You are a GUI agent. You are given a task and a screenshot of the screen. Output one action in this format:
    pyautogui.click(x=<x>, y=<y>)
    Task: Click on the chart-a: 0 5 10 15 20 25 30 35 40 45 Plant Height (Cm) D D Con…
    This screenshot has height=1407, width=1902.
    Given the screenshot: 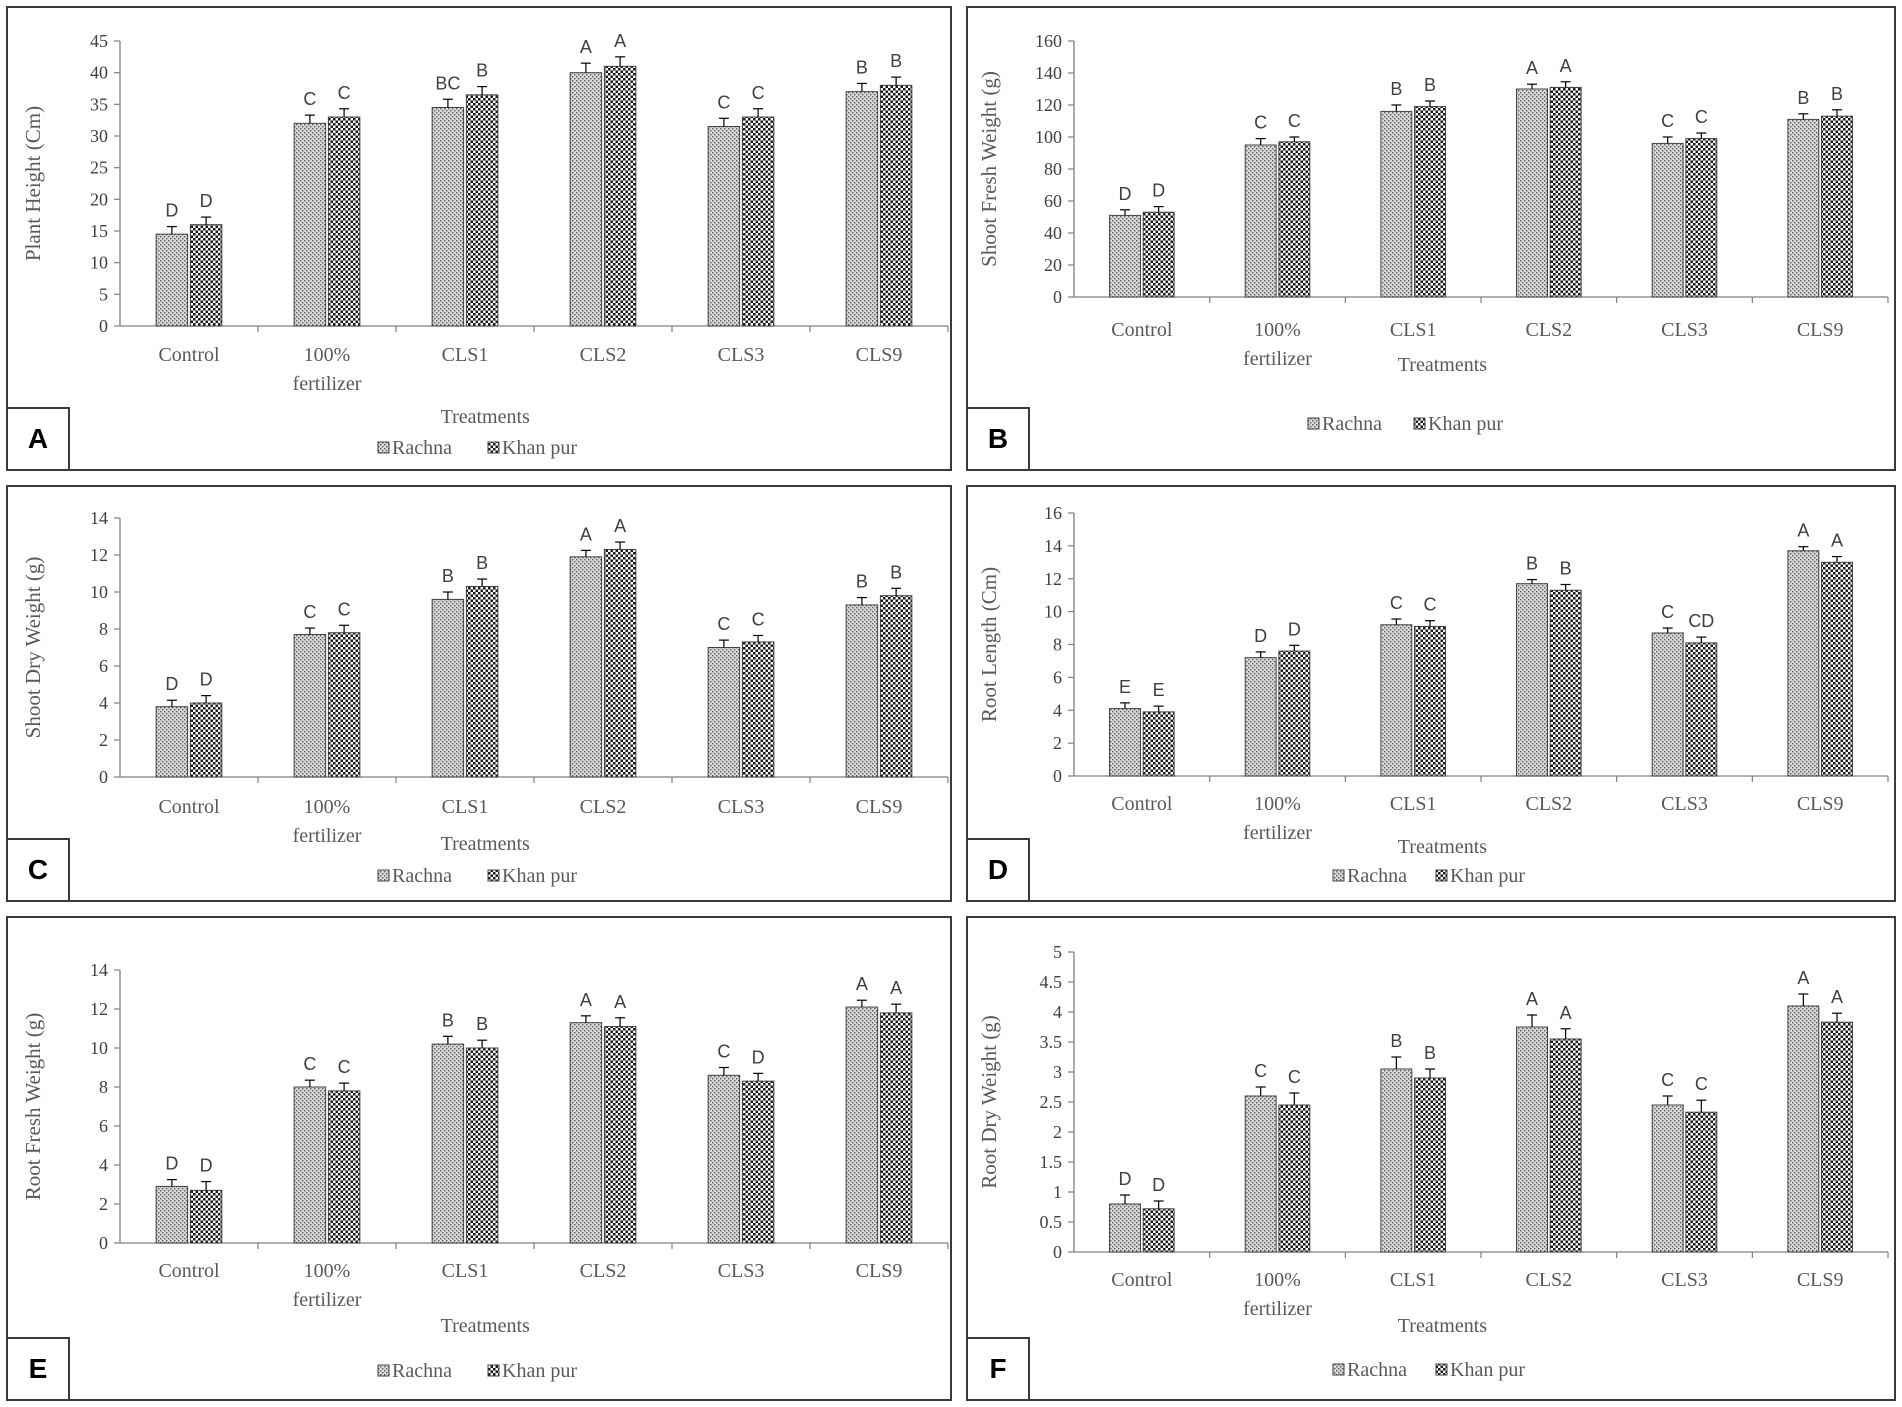 What is the action you would take?
    pyautogui.click(x=485, y=245)
    